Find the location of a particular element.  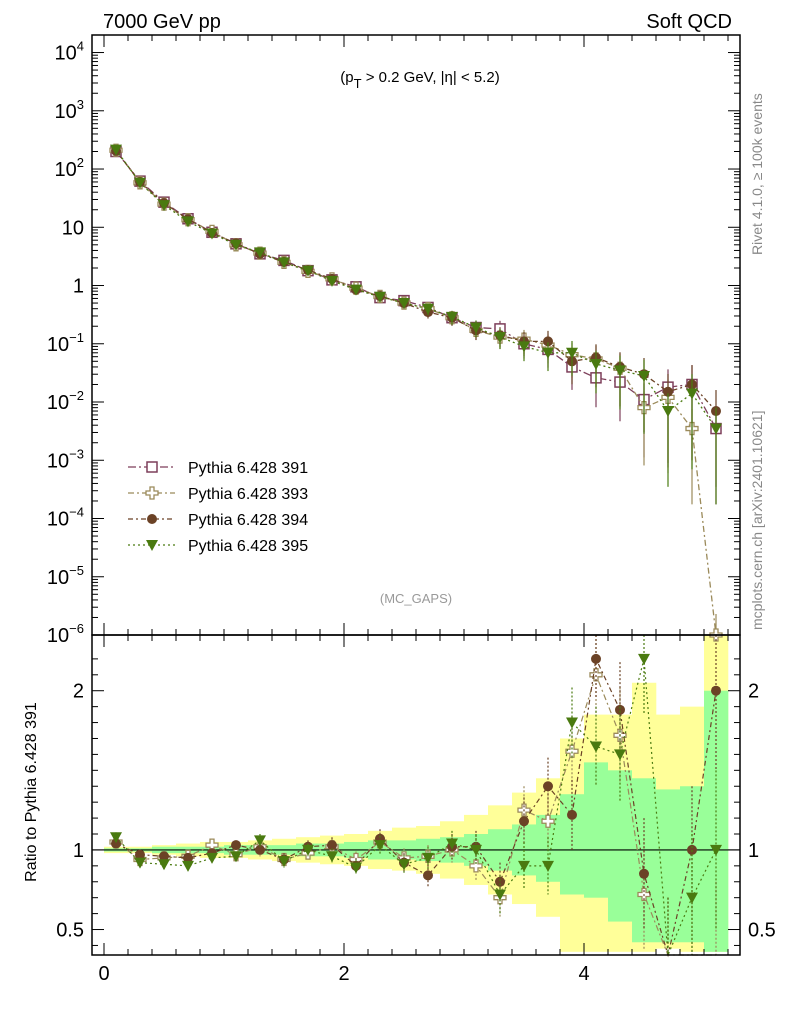

ratio-y-tick-label-right: 0.5 is located at coordinates (762, 931).